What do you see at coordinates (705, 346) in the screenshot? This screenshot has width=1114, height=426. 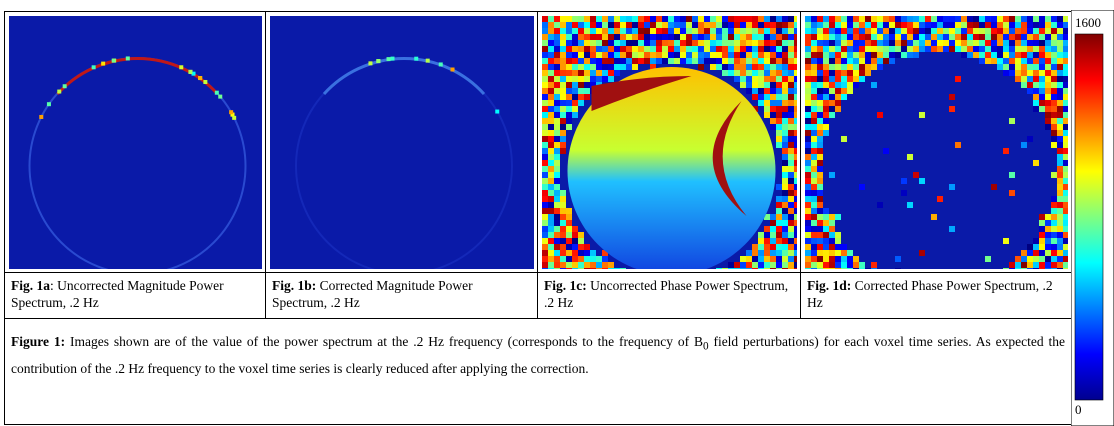 I see `subscript: 0` at bounding box center [705, 346].